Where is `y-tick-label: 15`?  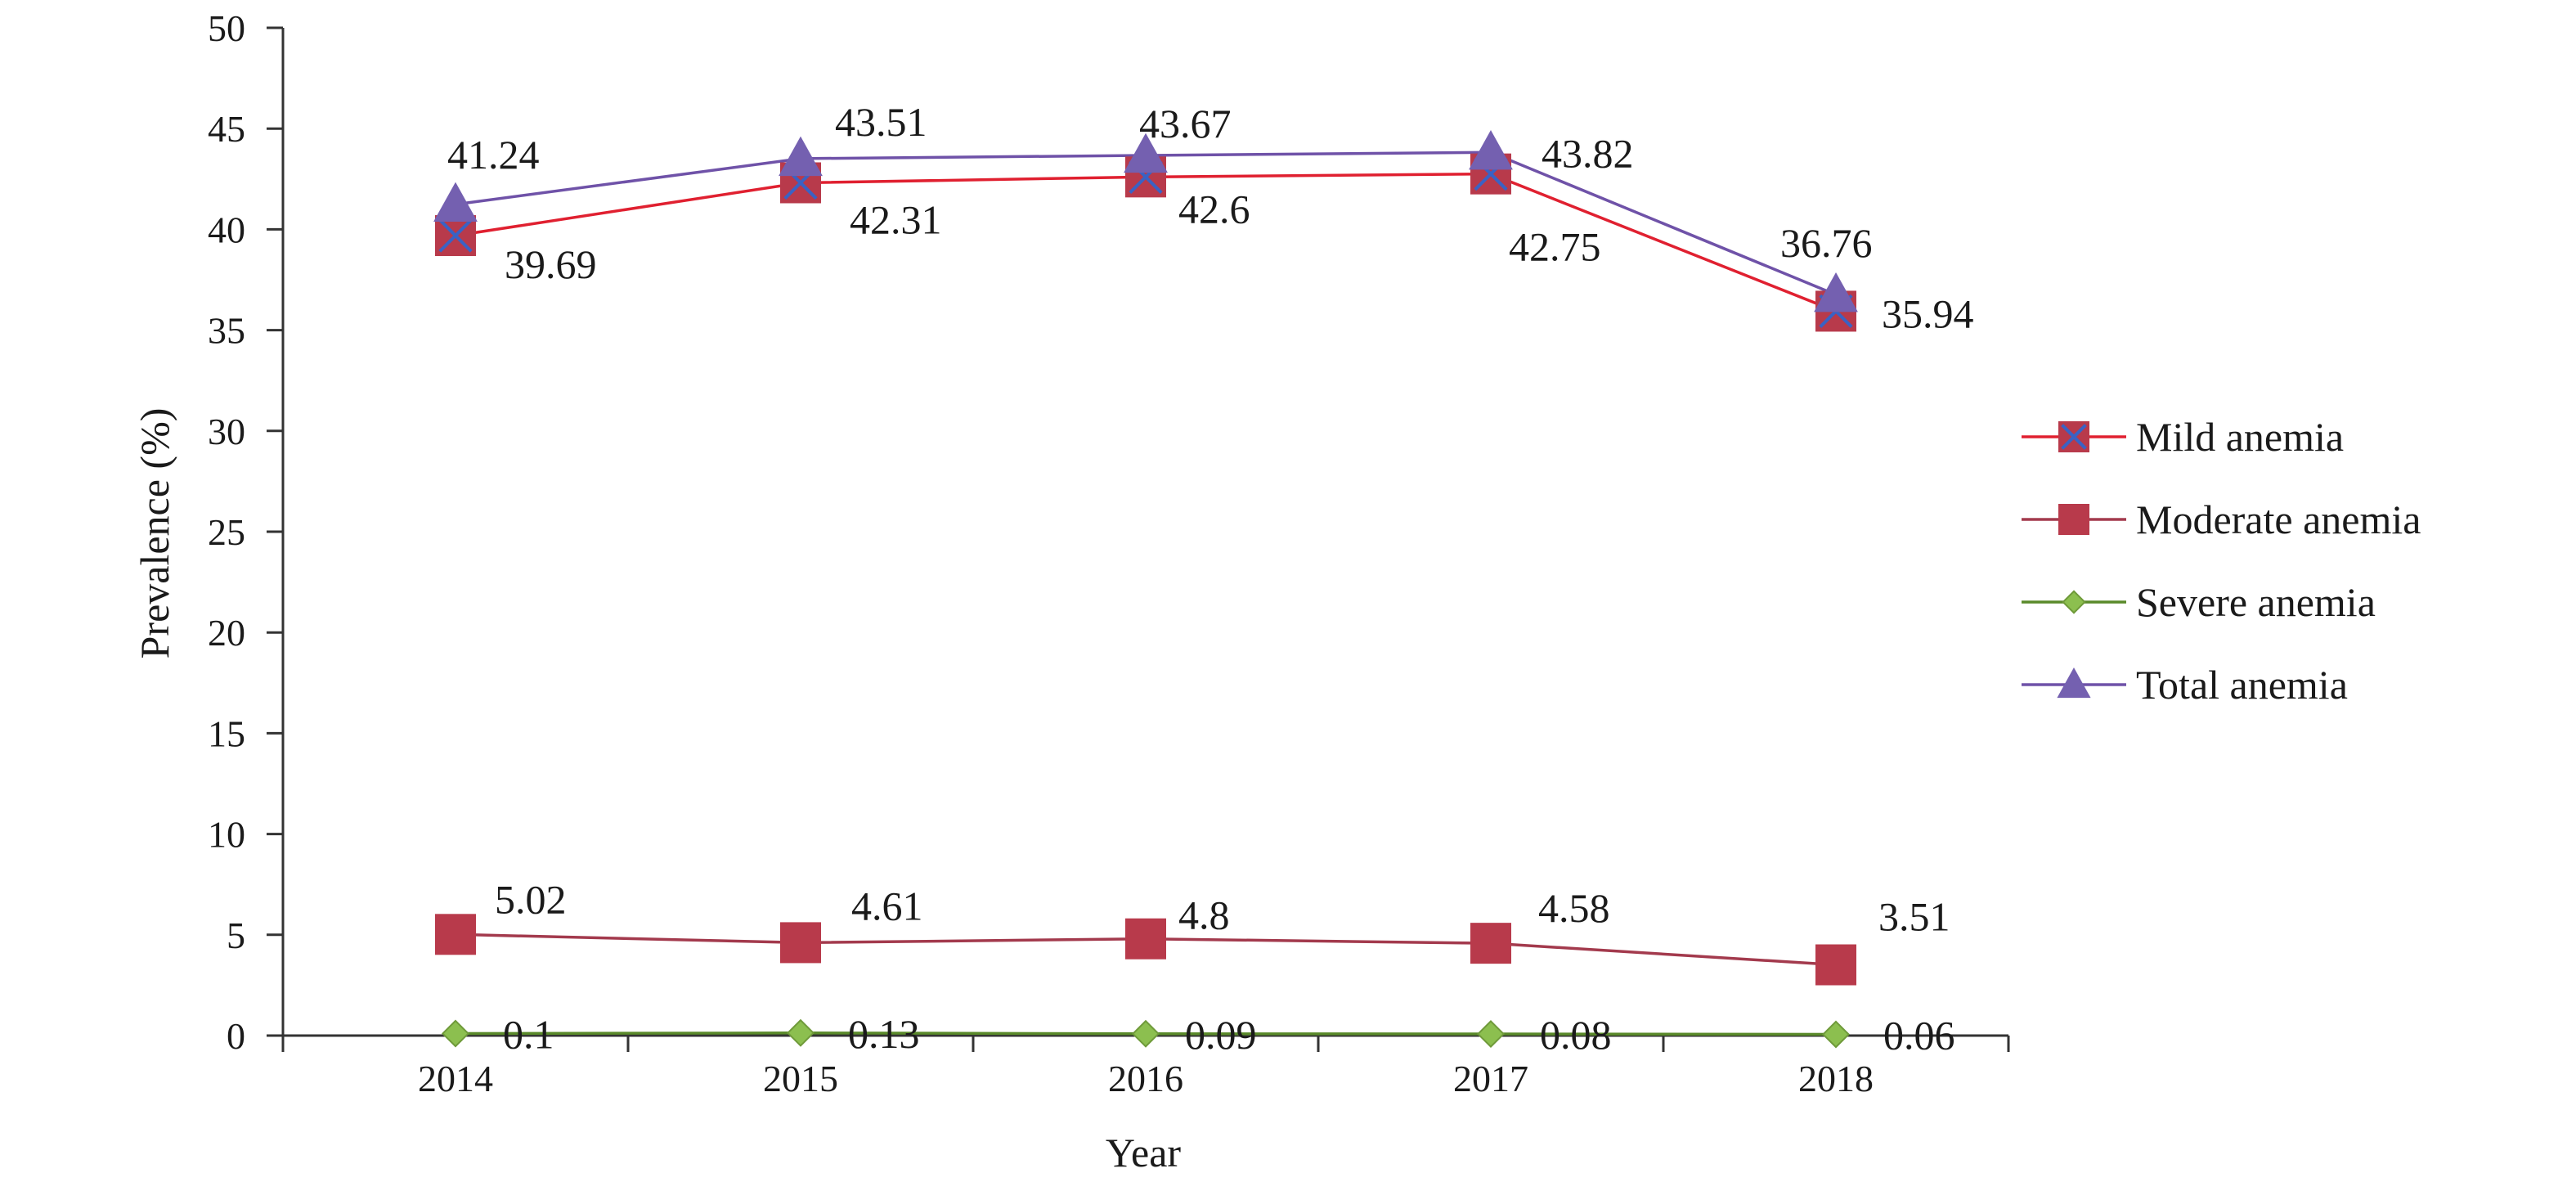 y-tick-label: 15 is located at coordinates (227, 733).